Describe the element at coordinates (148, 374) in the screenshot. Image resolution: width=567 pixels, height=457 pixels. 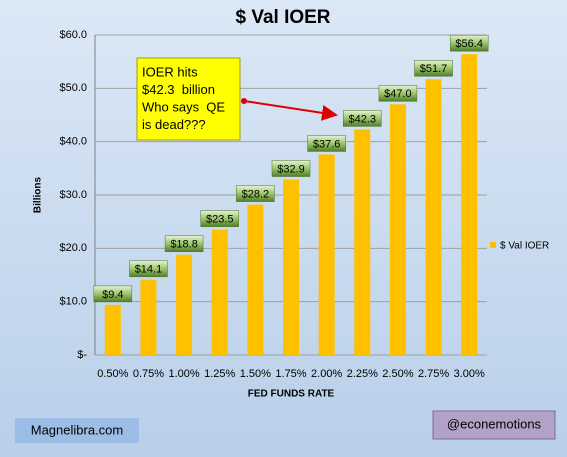
I see `x-tick-label: 0.75%` at that location.